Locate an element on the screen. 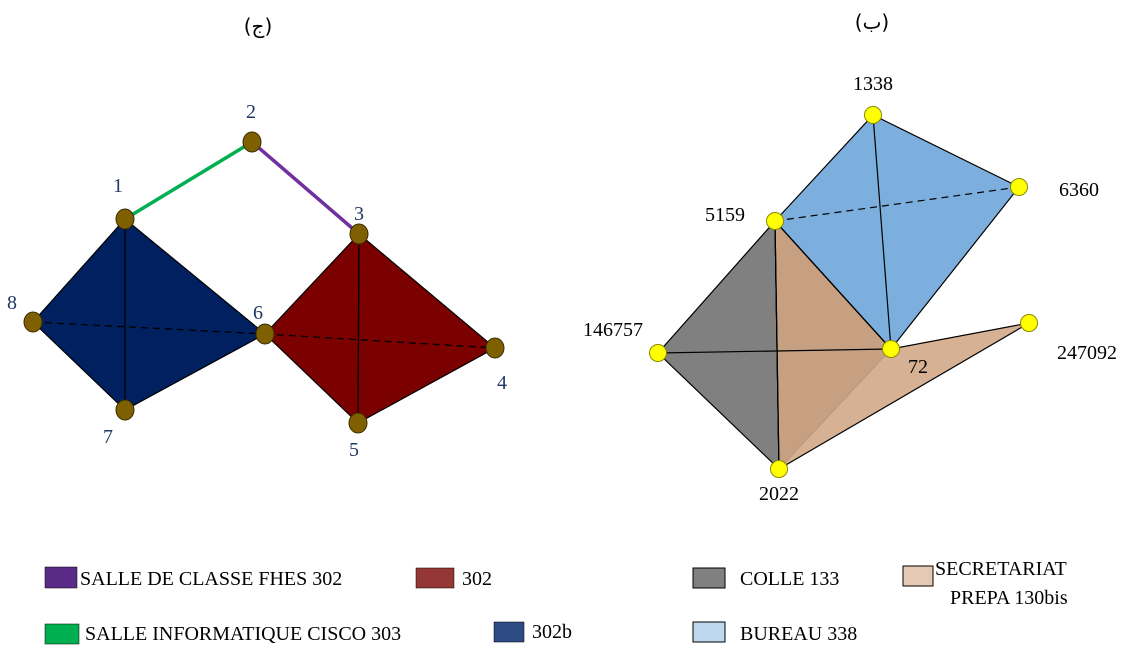 This screenshot has width=1128, height=645. legend-label: SALLE DE CLASSE FHES 302 is located at coordinates (211, 579).